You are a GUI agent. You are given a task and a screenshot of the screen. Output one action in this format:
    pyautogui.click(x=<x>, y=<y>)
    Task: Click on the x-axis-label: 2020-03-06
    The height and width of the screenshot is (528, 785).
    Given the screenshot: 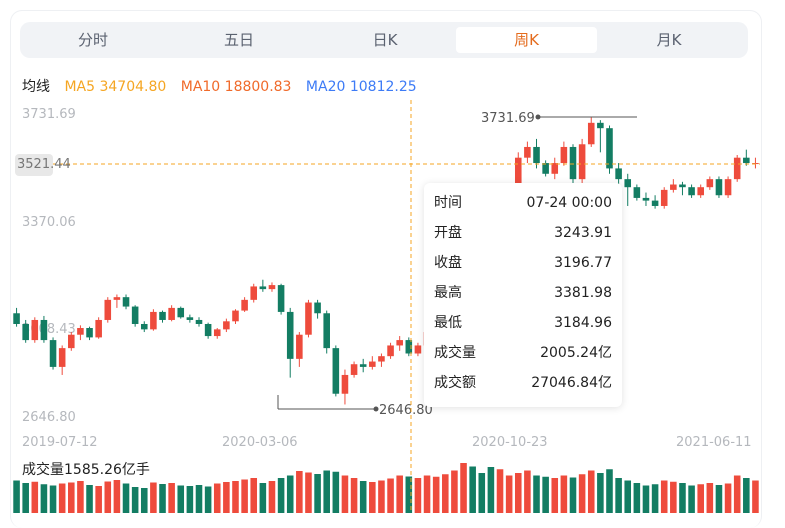 What is the action you would take?
    pyautogui.click(x=260, y=442)
    